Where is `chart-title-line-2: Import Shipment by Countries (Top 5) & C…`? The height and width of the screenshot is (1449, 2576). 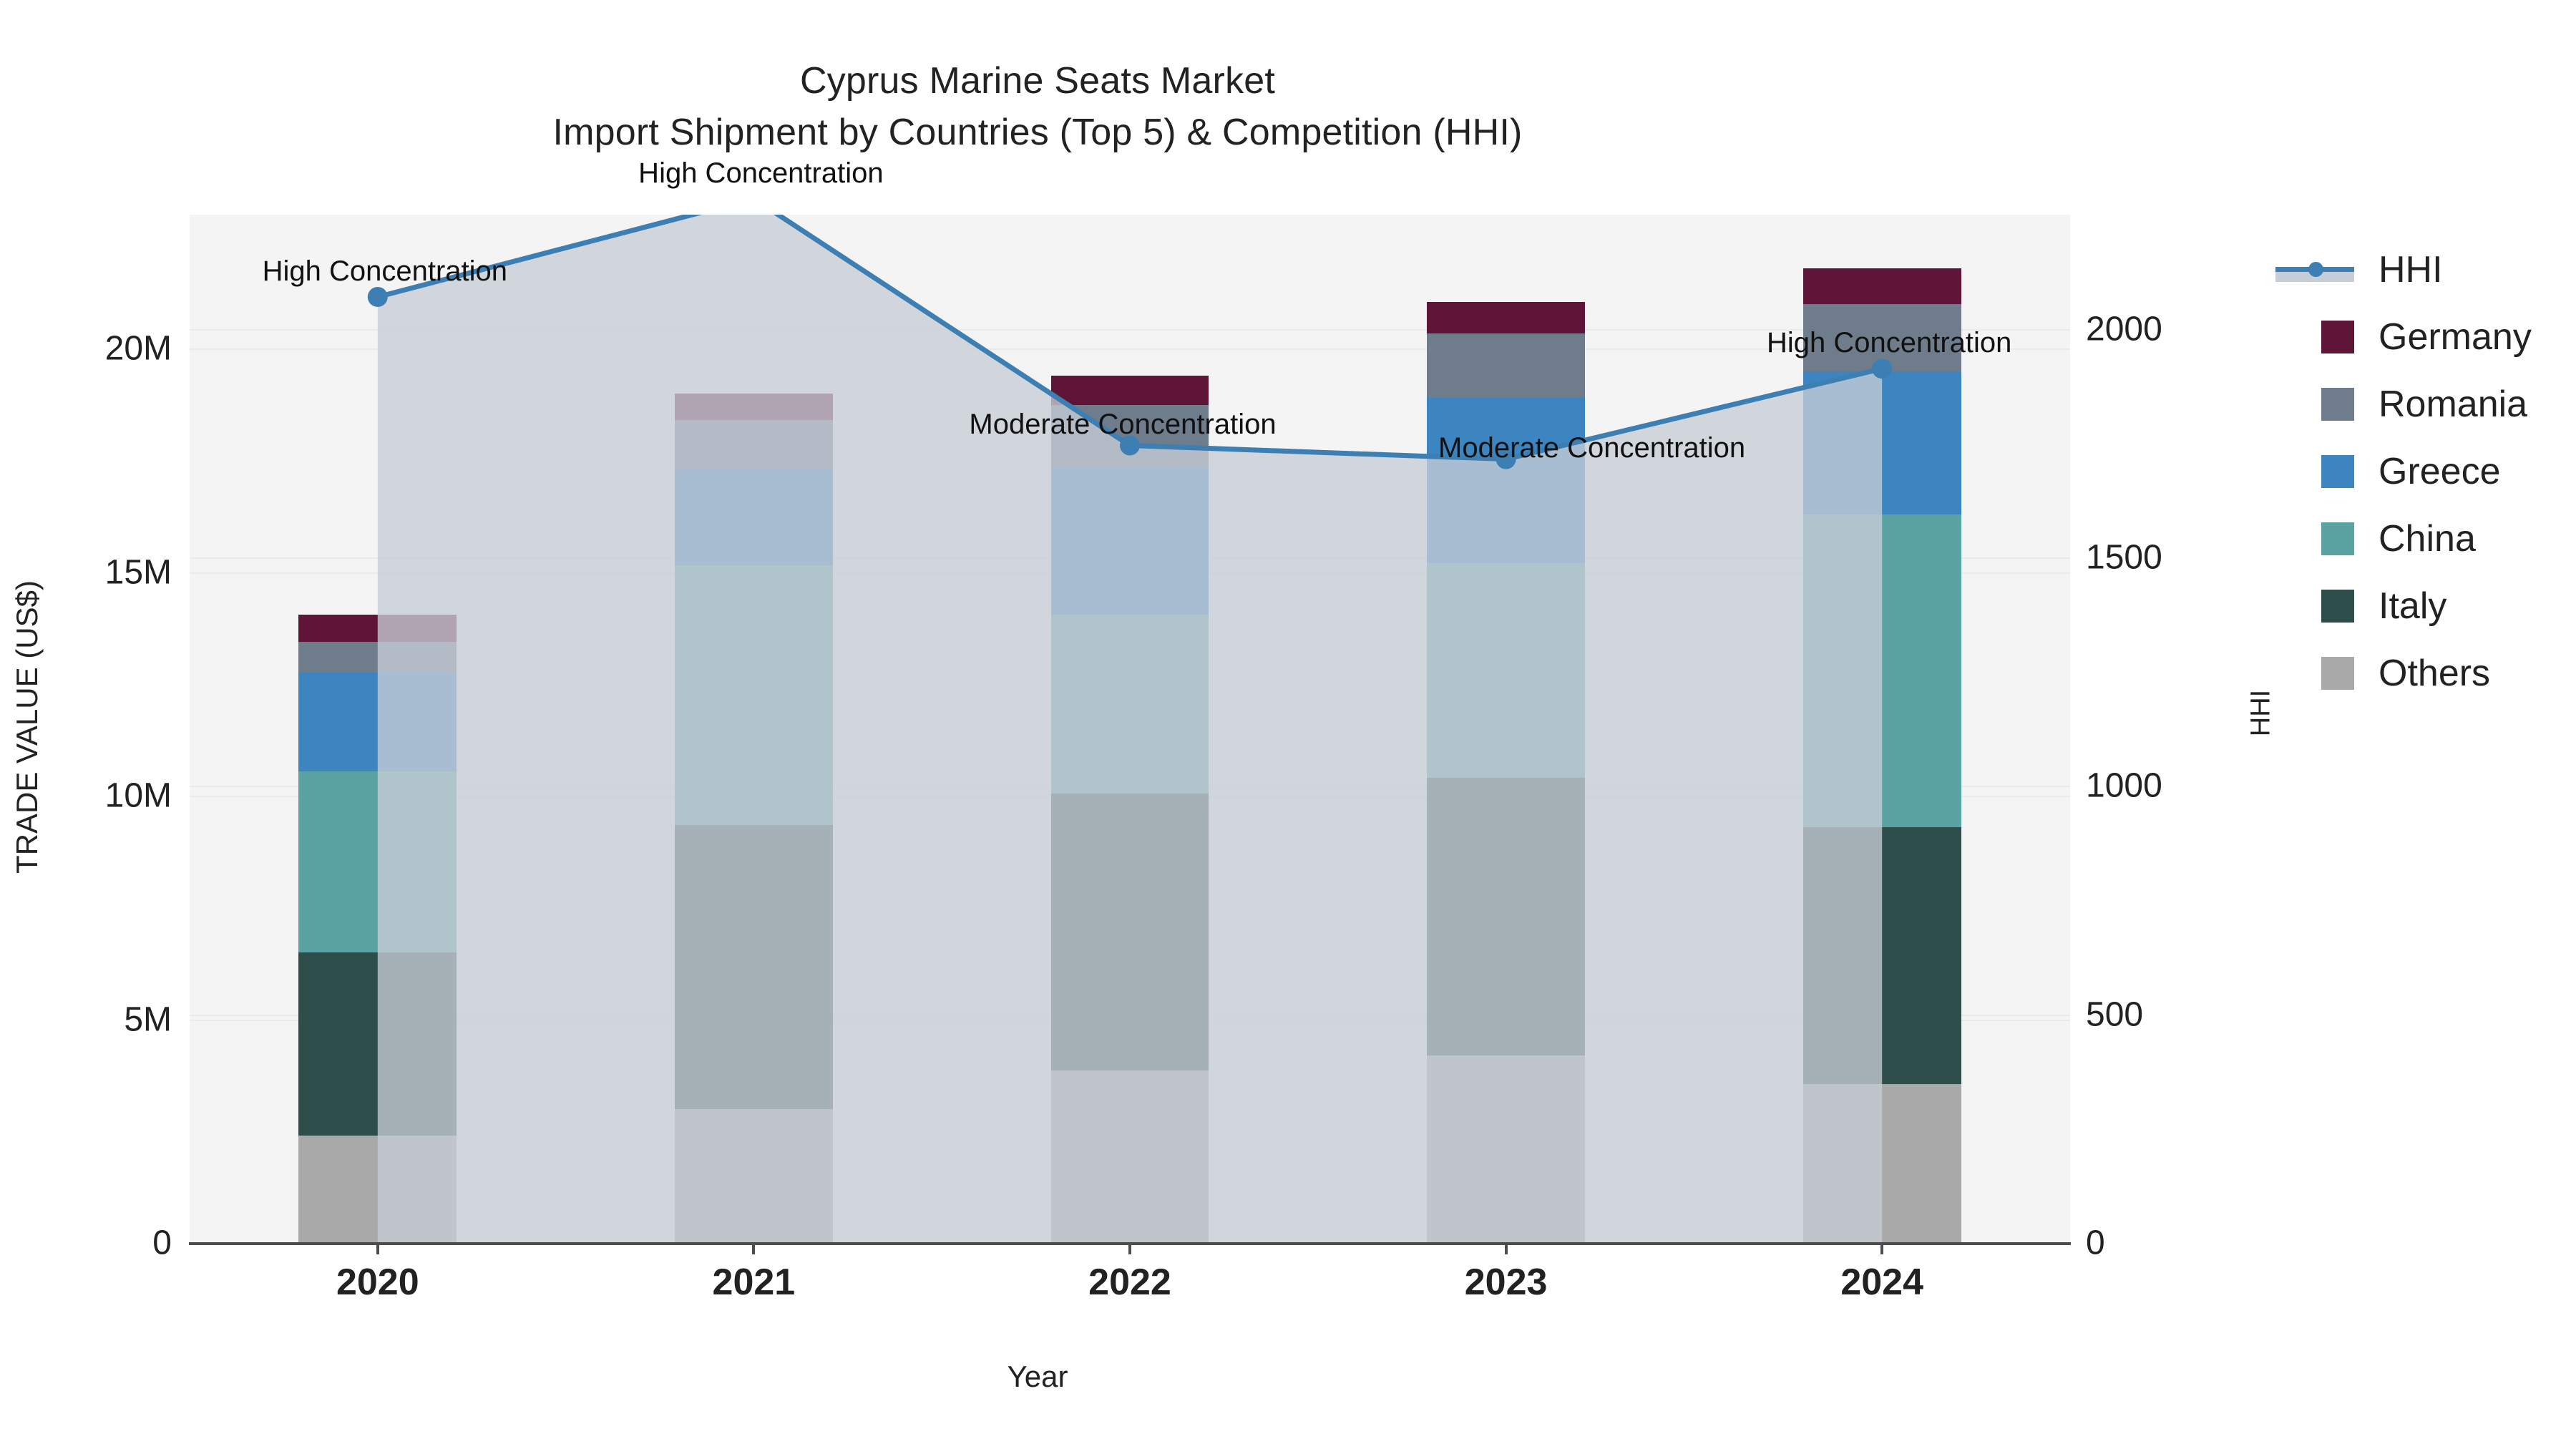 chart-title-line-2: Import Shipment by Countries (Top 5) & C… is located at coordinates (1037, 132).